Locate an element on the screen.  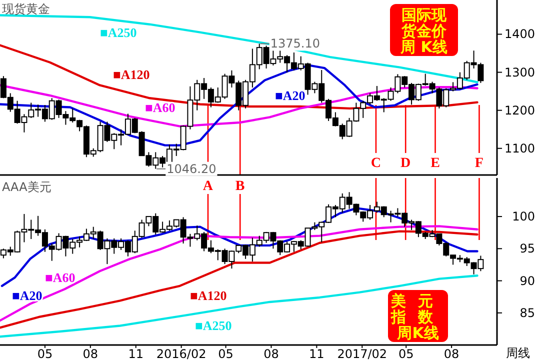
y-tick-label: 85 is located at coordinates (527, 313).